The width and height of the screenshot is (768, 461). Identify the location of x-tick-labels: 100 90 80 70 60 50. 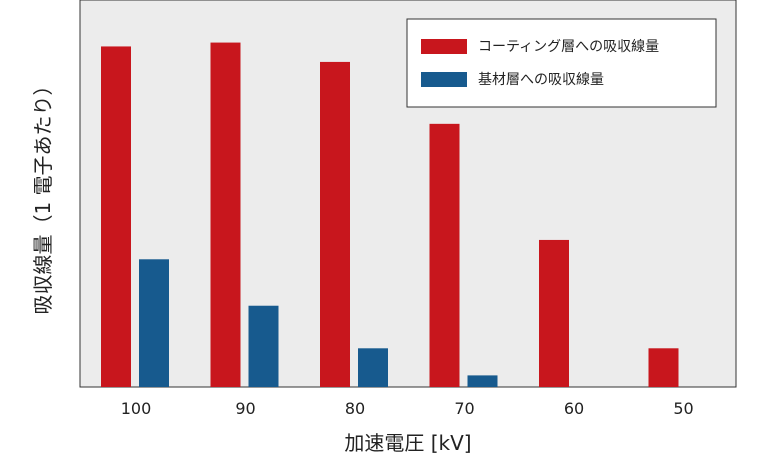
(407, 408).